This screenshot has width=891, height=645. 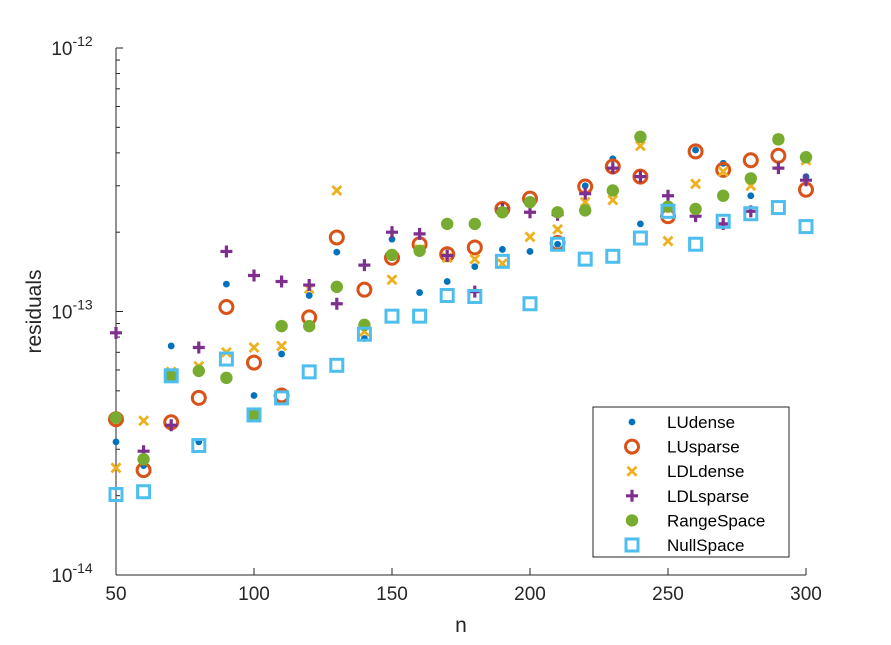 I want to click on x-tick-label: 100, so click(x=254, y=594).